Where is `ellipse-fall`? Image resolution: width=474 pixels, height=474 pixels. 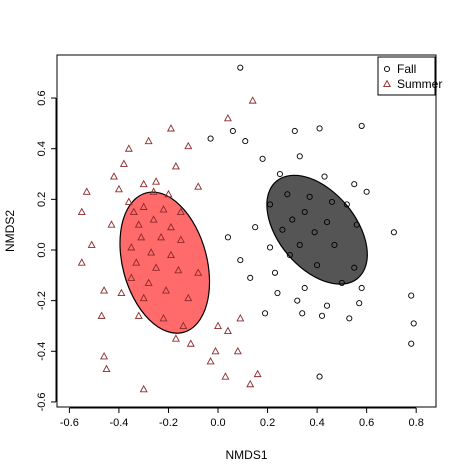 ellipse-fall is located at coordinates (317, 229).